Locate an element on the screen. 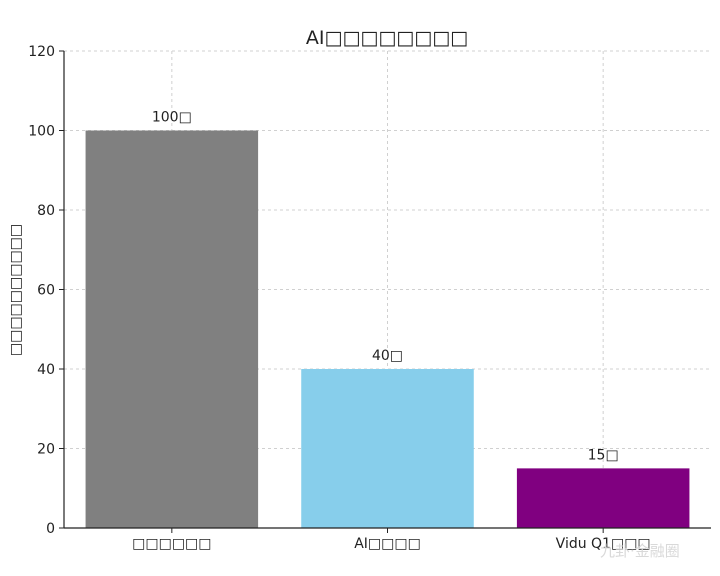 The width and height of the screenshot is (720, 576). category-label: Vidu Q1□□□ is located at coordinates (603, 544).